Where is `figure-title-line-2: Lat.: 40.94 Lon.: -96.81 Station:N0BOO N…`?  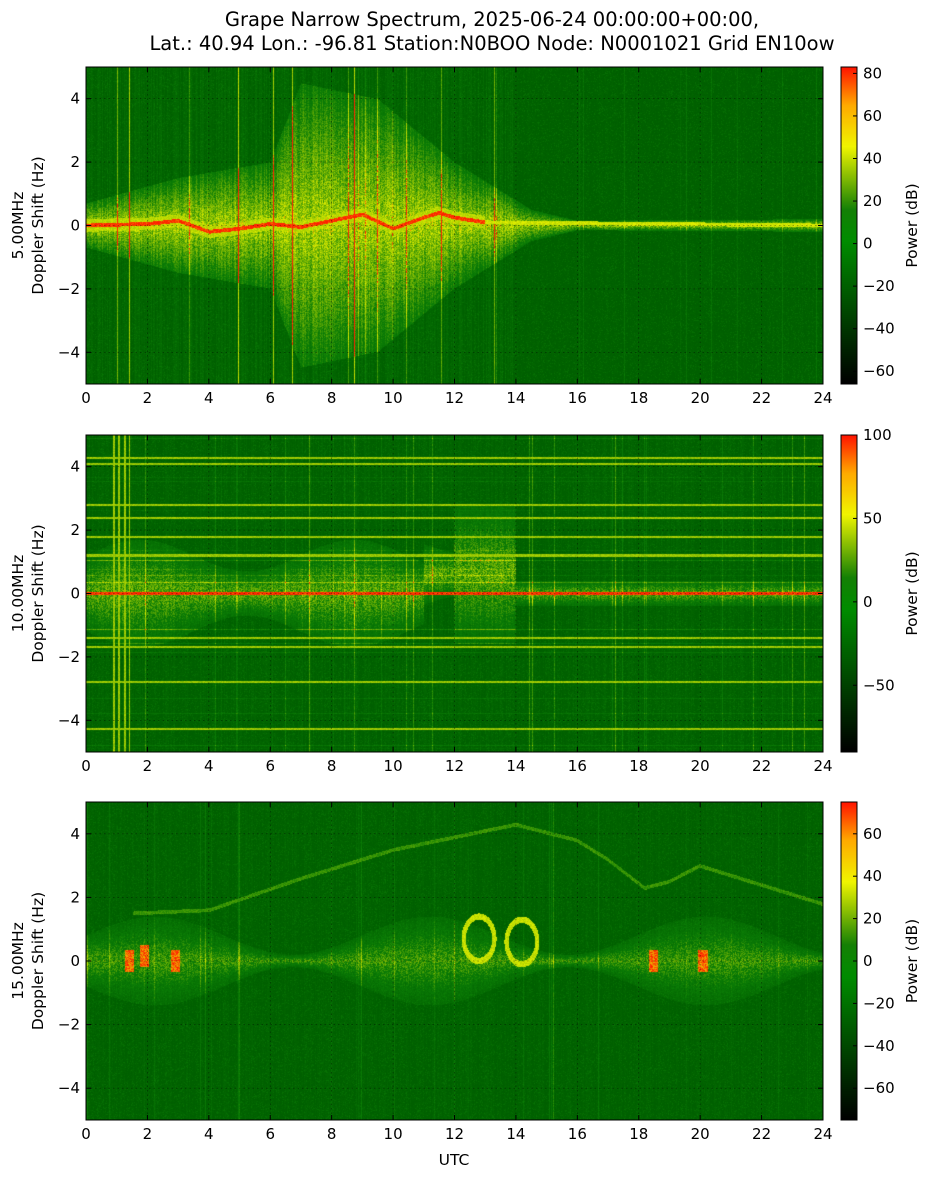 figure-title-line-2: Lat.: 40.94 Lon.: -96.81 Station:N0BOO N… is located at coordinates (491, 43).